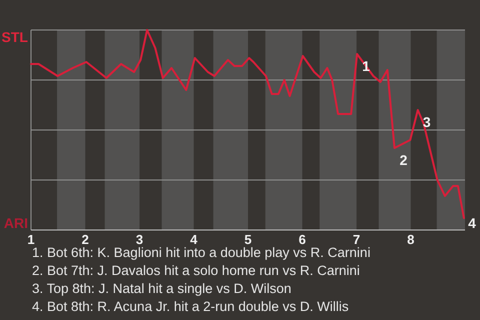  I want to click on annotation: 2, so click(404, 160).